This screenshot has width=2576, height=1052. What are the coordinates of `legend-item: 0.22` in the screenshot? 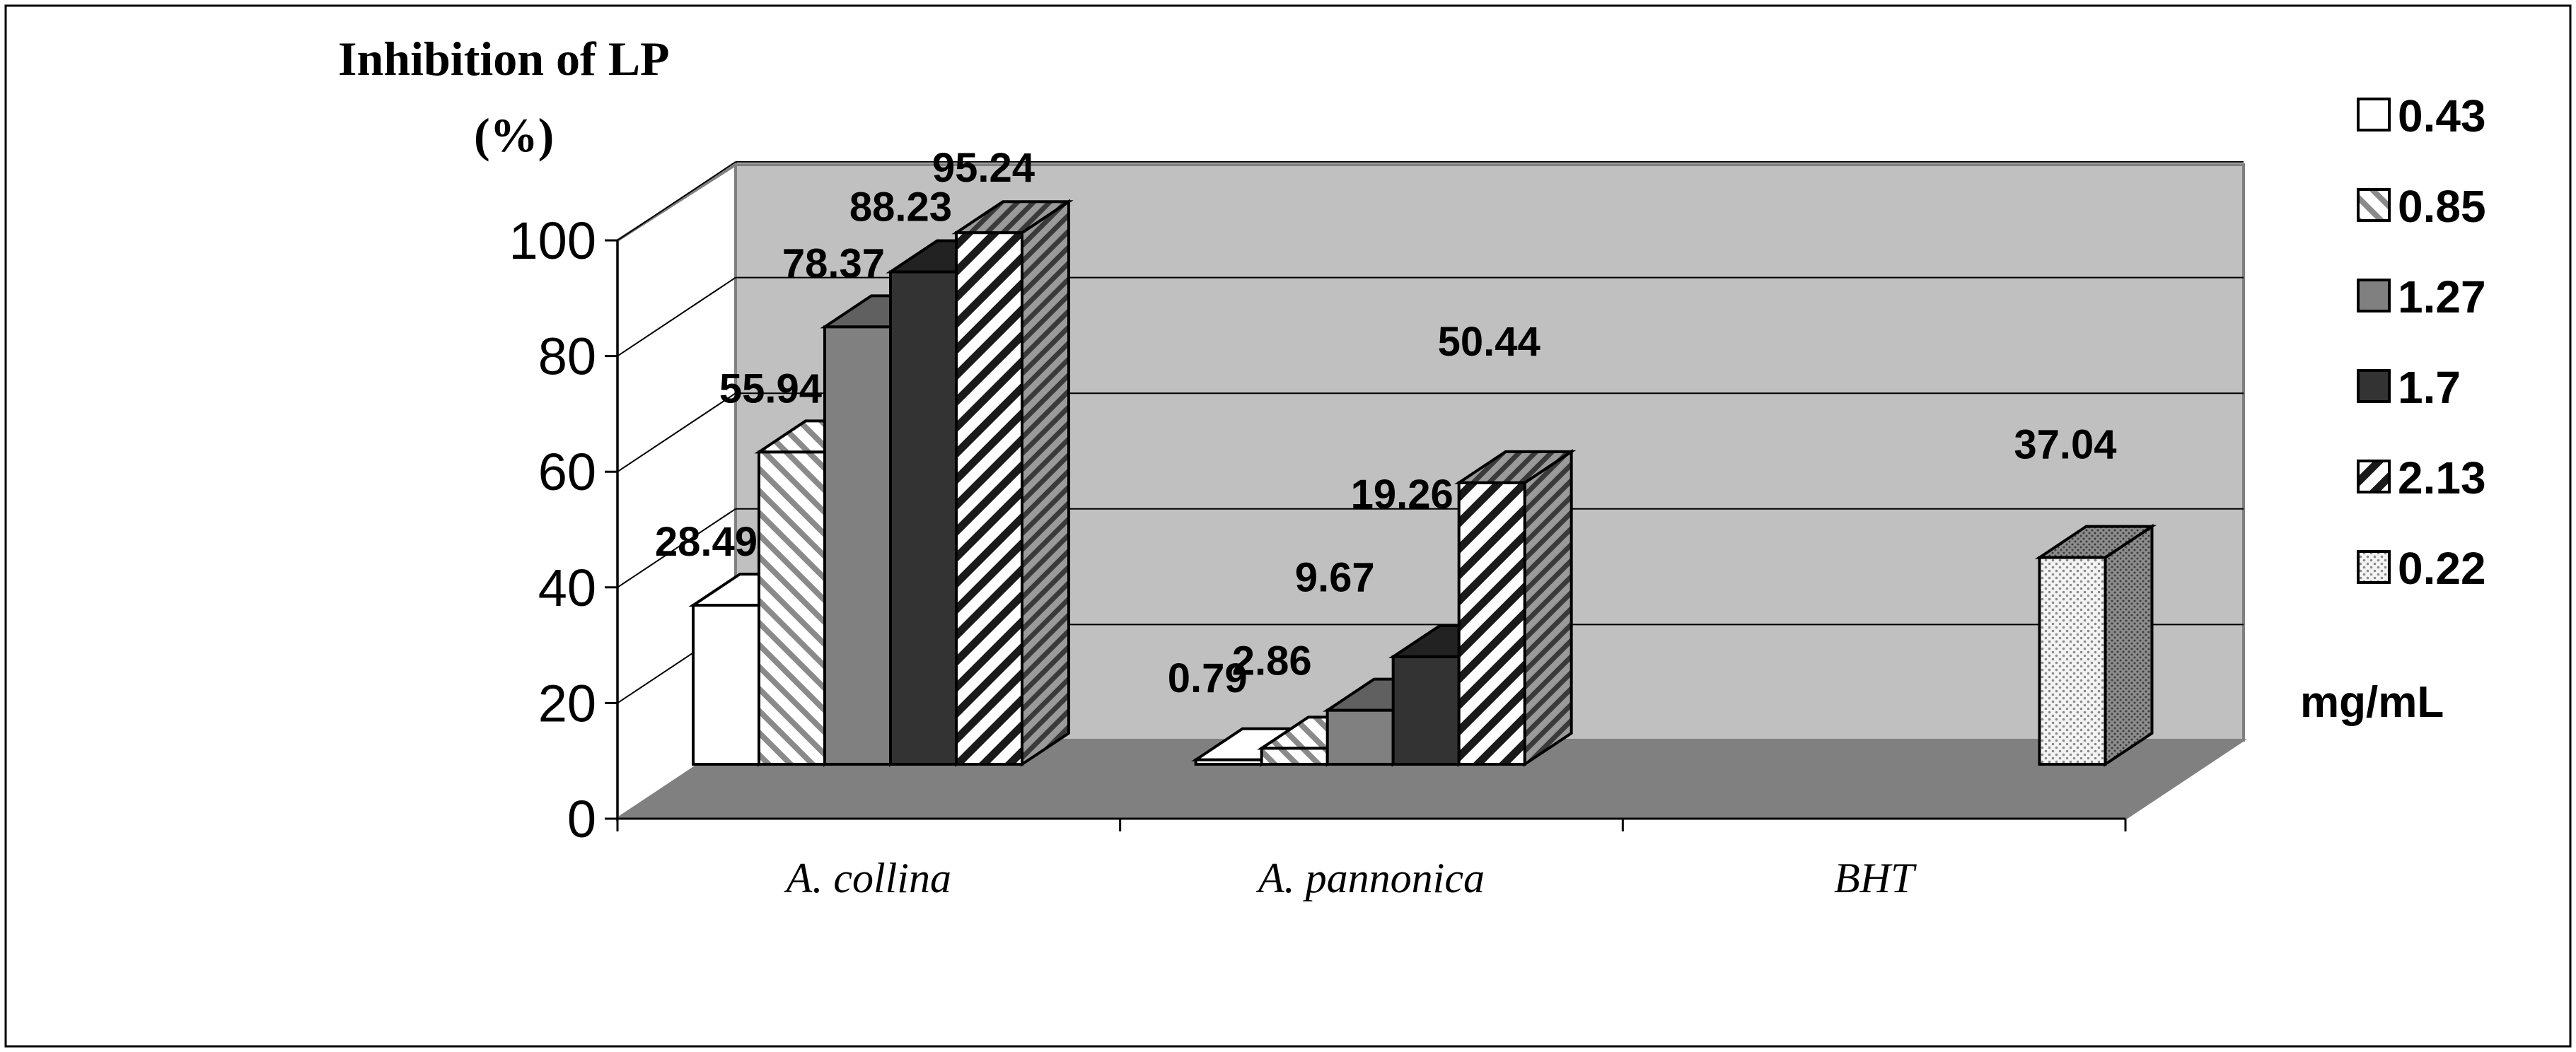 It's located at (2421, 568).